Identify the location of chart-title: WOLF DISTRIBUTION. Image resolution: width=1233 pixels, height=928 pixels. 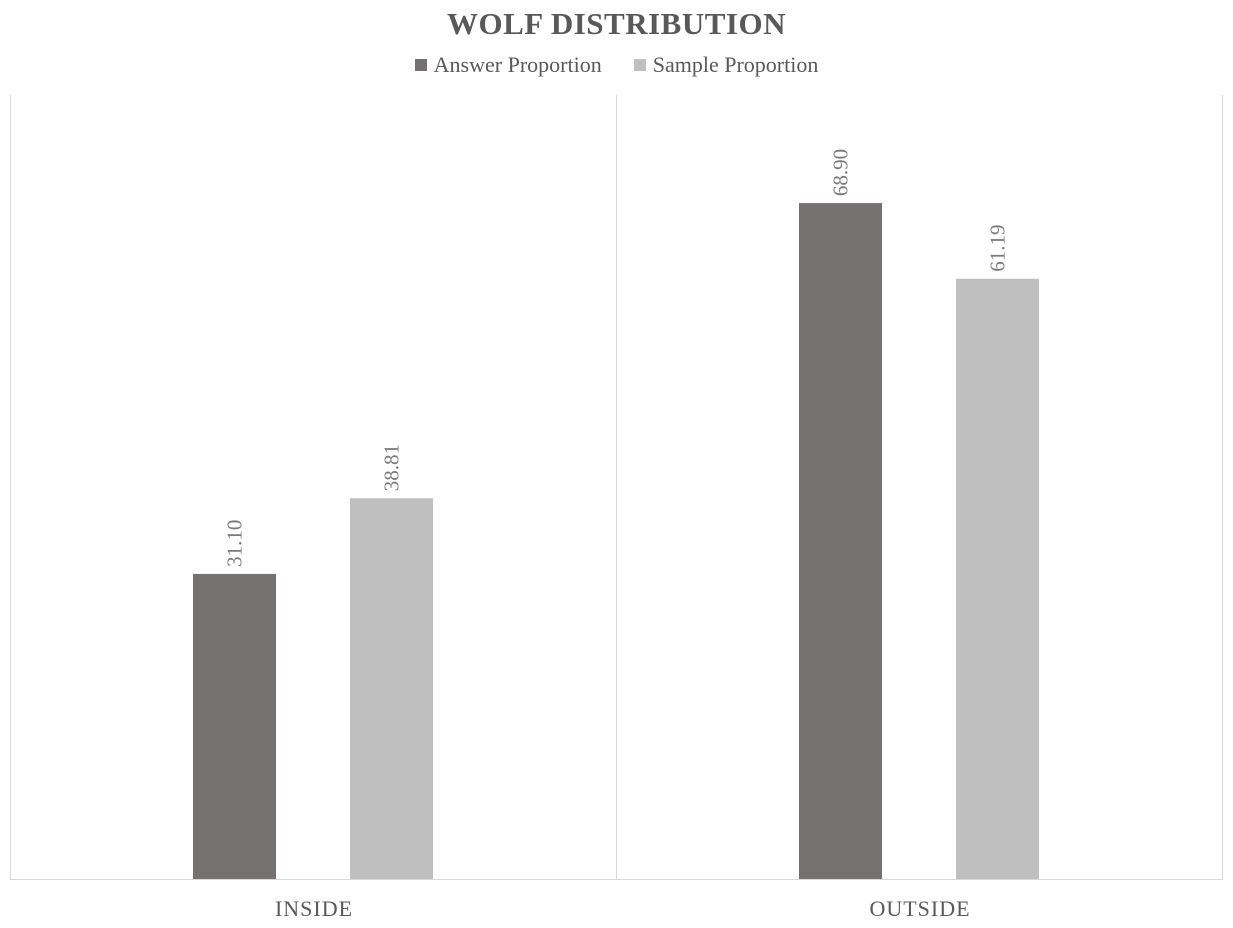
(616, 23).